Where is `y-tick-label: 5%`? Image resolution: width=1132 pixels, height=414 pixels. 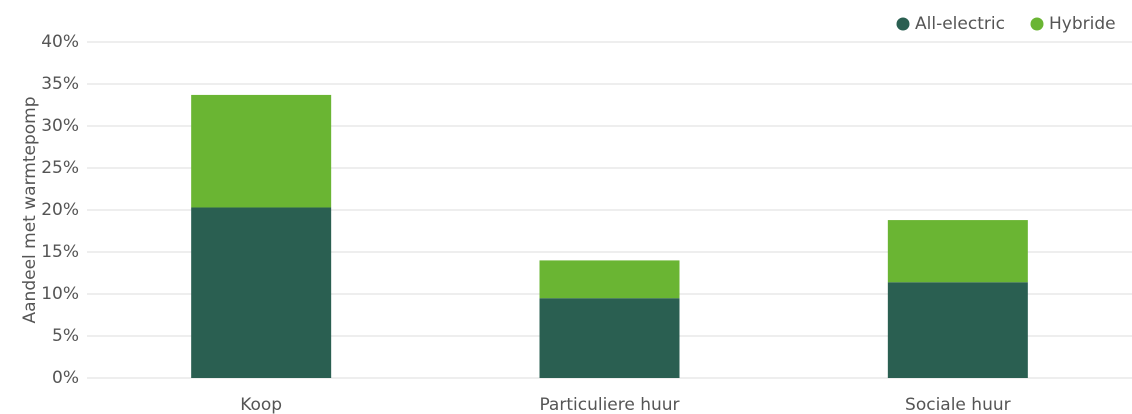
y-tick-label: 5% is located at coordinates (65, 336).